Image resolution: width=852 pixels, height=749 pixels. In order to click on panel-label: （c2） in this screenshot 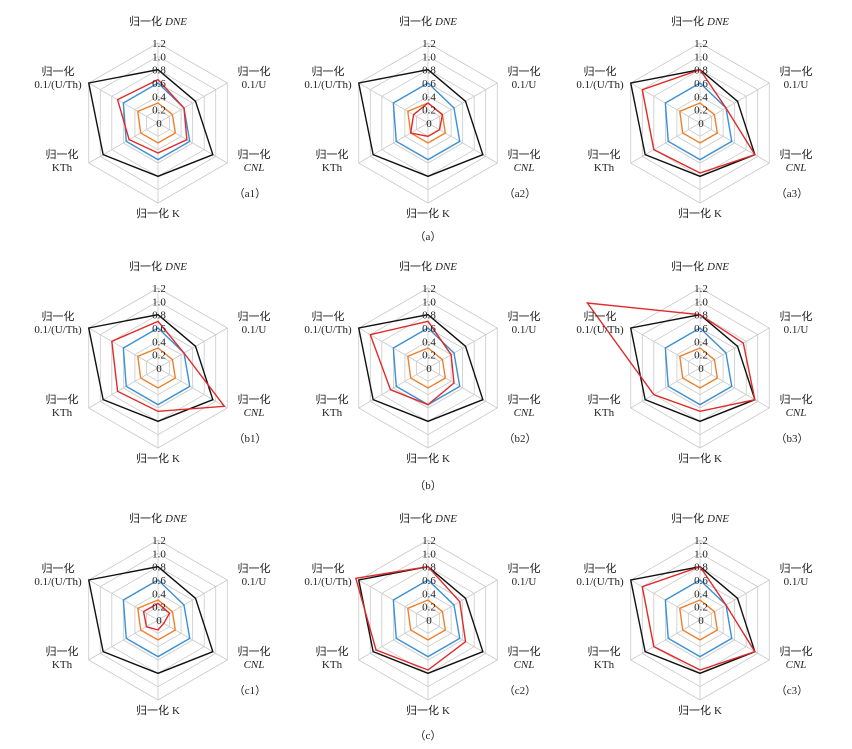, I will do `click(520, 690)`.